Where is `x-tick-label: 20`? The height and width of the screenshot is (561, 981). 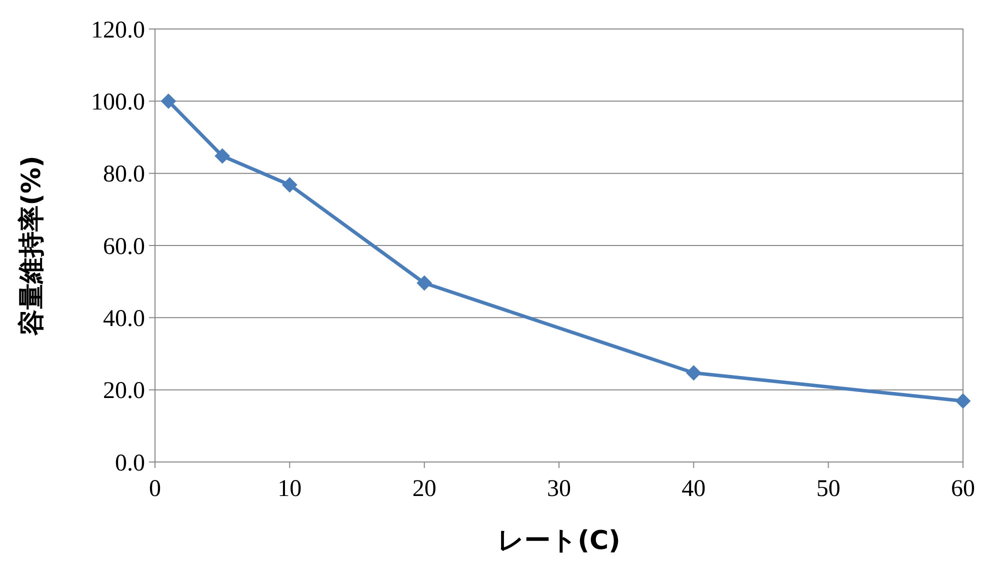 x-tick-label: 20 is located at coordinates (424, 489).